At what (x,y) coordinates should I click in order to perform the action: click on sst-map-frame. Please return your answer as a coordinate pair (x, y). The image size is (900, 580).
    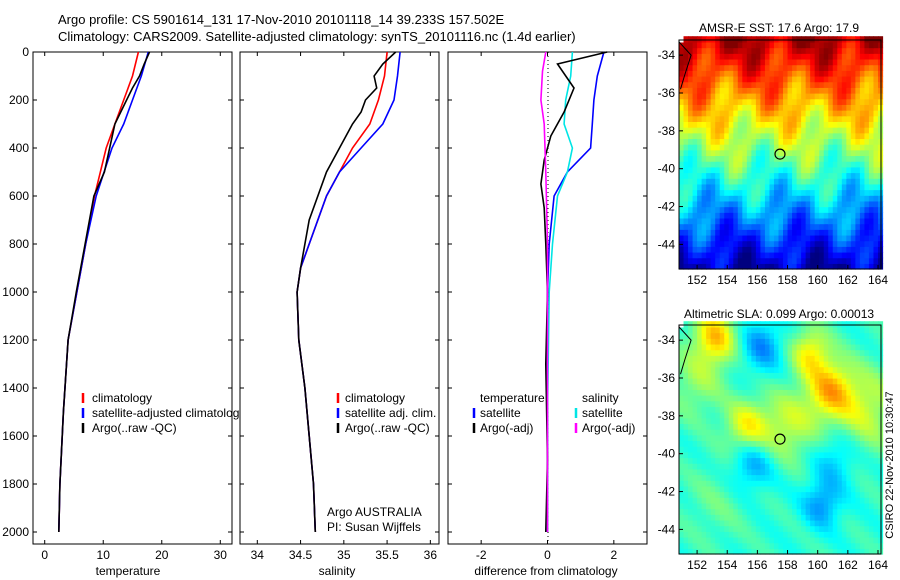
    Looking at the image, I should click on (780, 154).